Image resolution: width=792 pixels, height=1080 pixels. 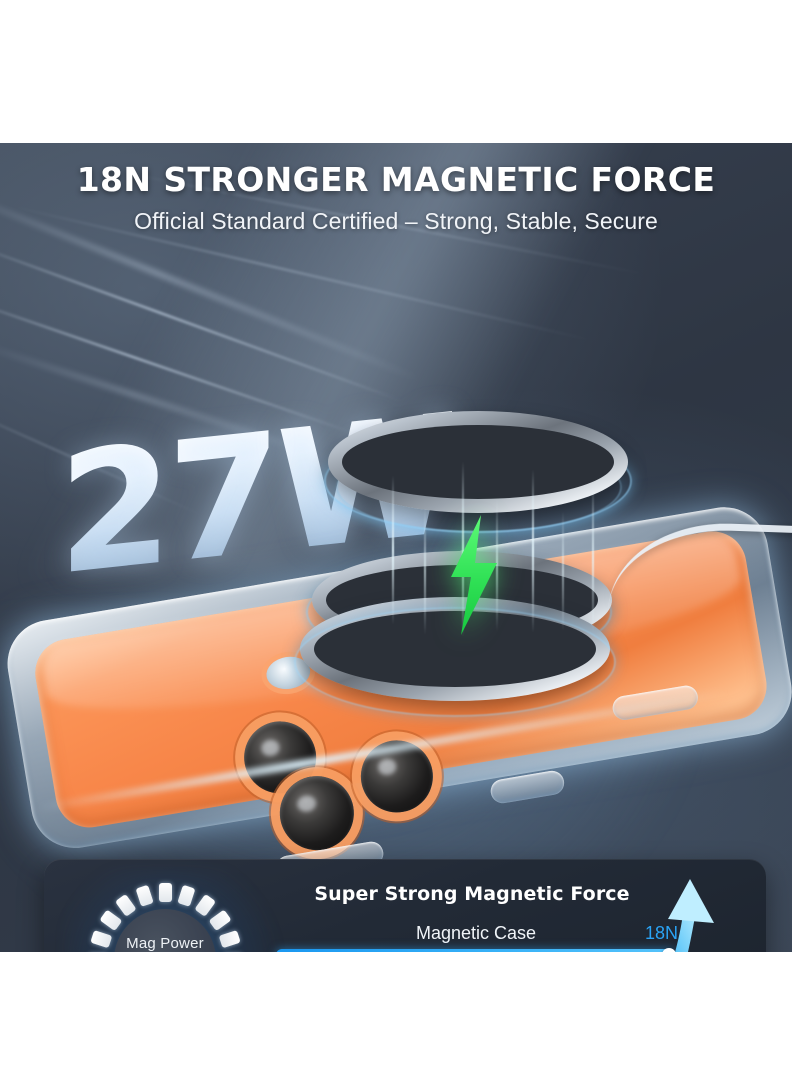 What do you see at coordinates (472, 894) in the screenshot?
I see `panel-title: Super Strong Magnetic Force` at bounding box center [472, 894].